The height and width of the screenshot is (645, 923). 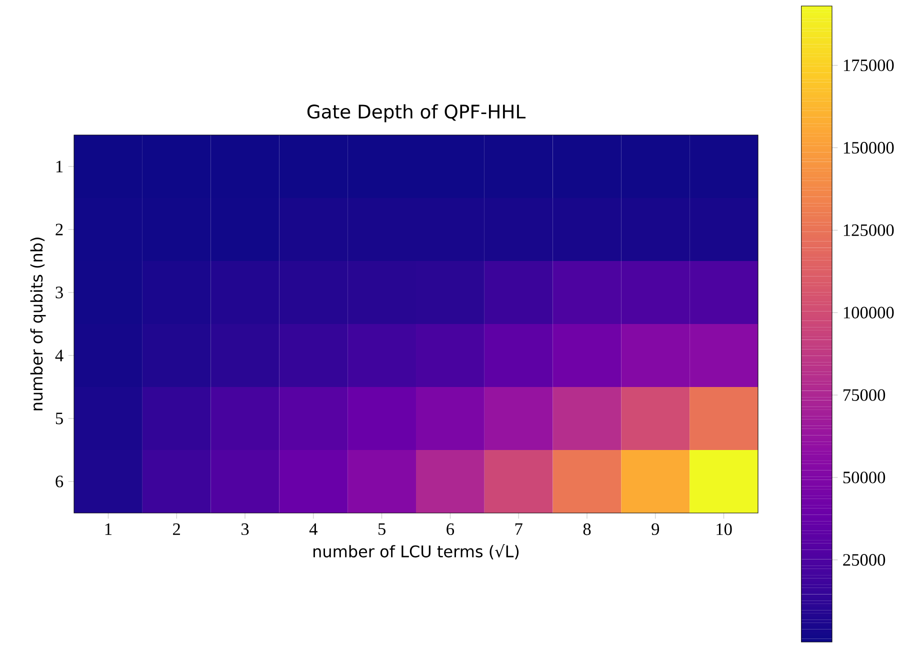 I want to click on x-tick-label: 10, so click(x=724, y=529).